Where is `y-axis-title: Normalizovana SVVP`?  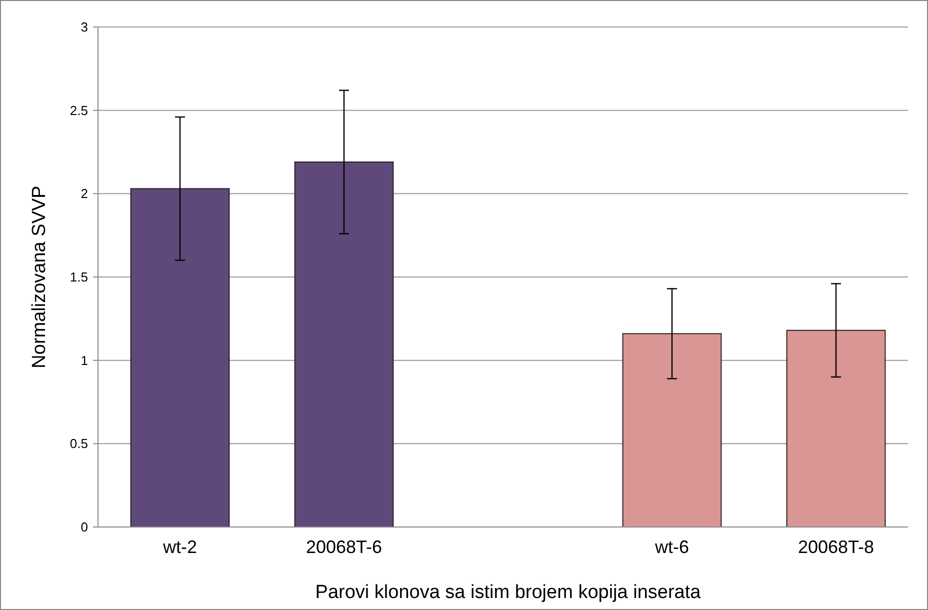
y-axis-title: Normalizovana SVVP is located at coordinates (39, 277).